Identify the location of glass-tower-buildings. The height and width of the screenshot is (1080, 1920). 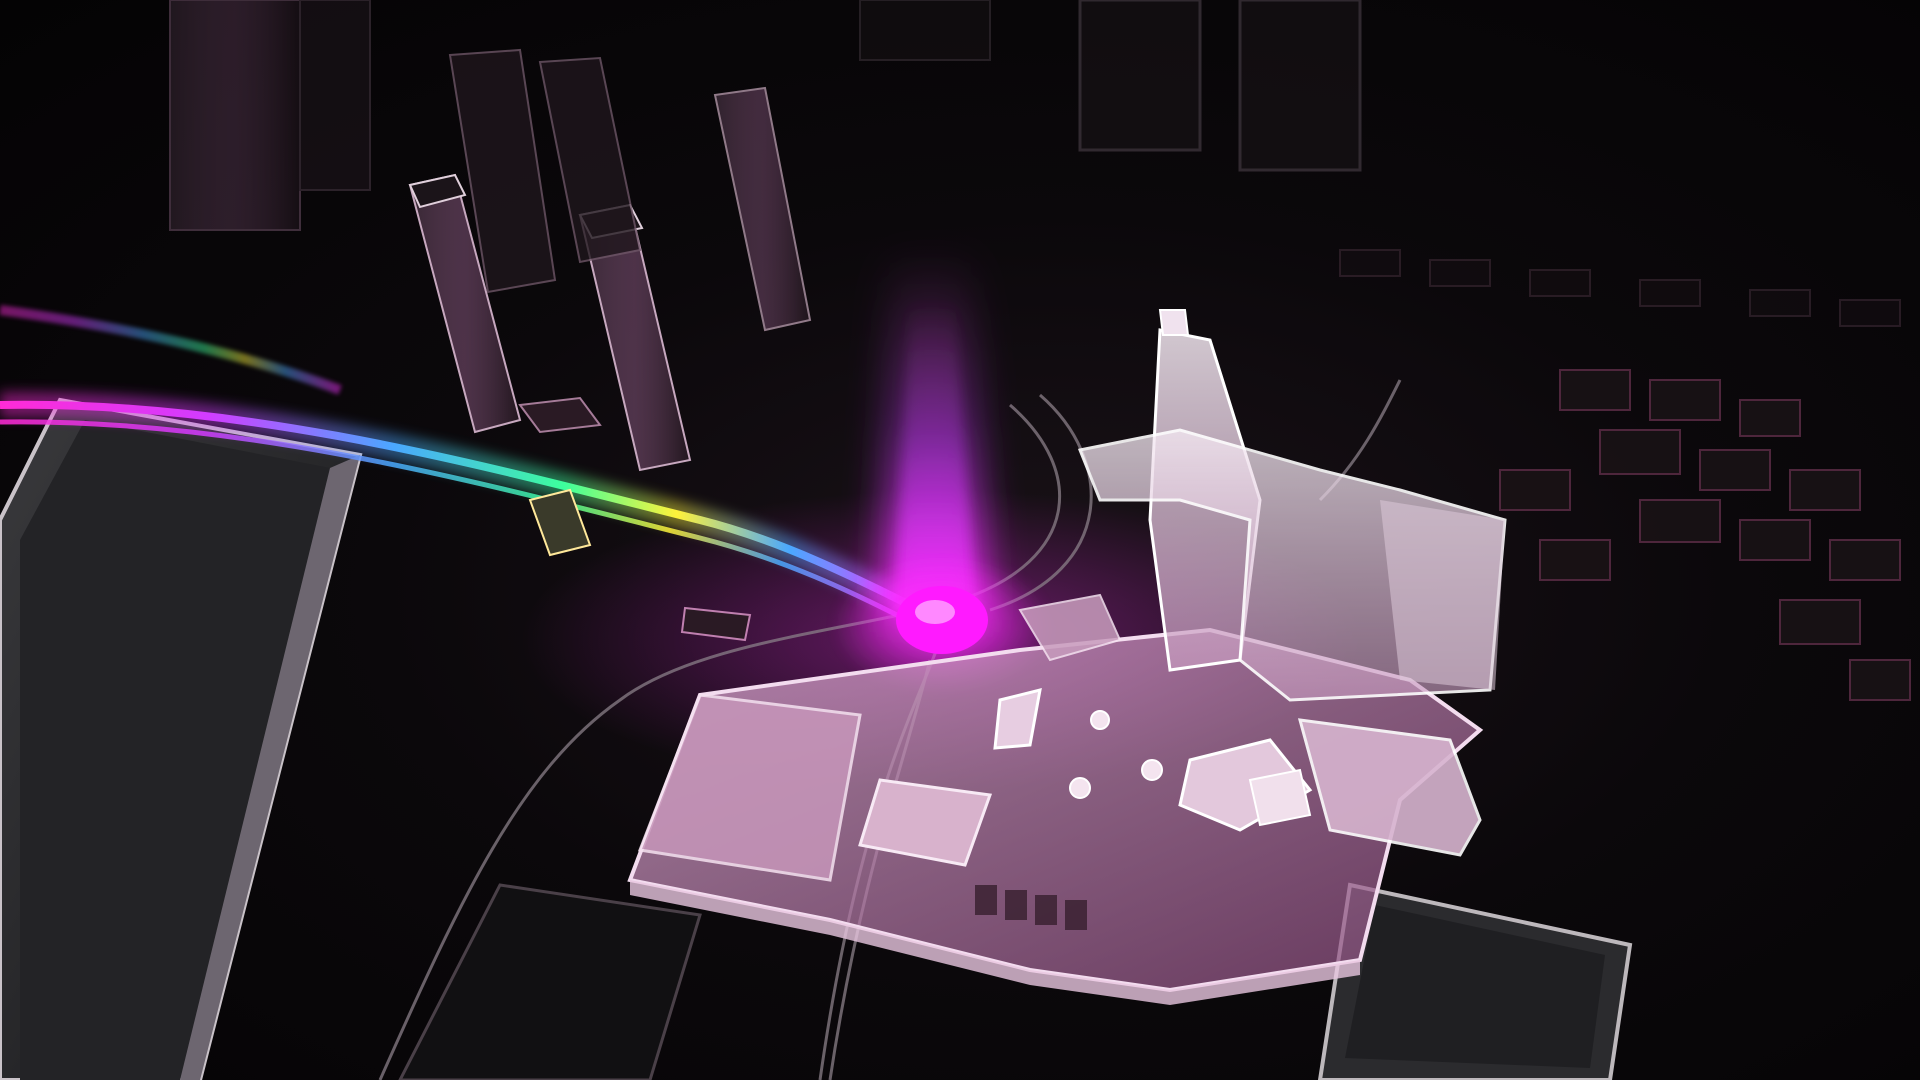
(610, 260).